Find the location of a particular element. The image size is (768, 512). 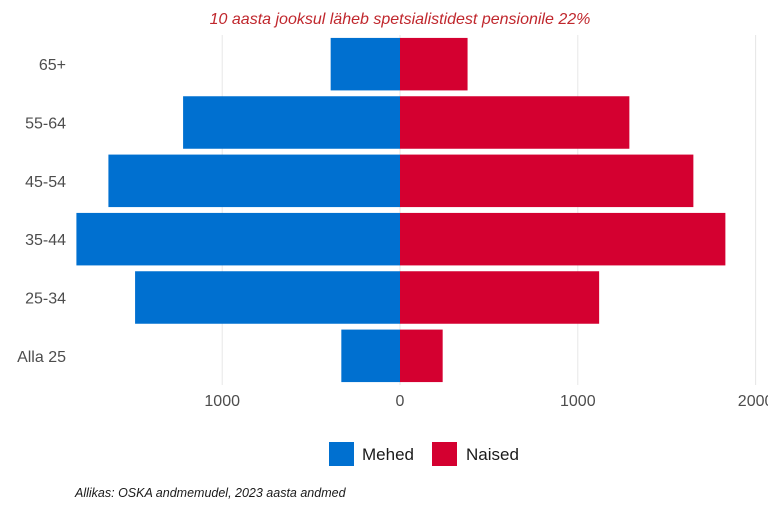

bar-naised-65- is located at coordinates (434, 64).